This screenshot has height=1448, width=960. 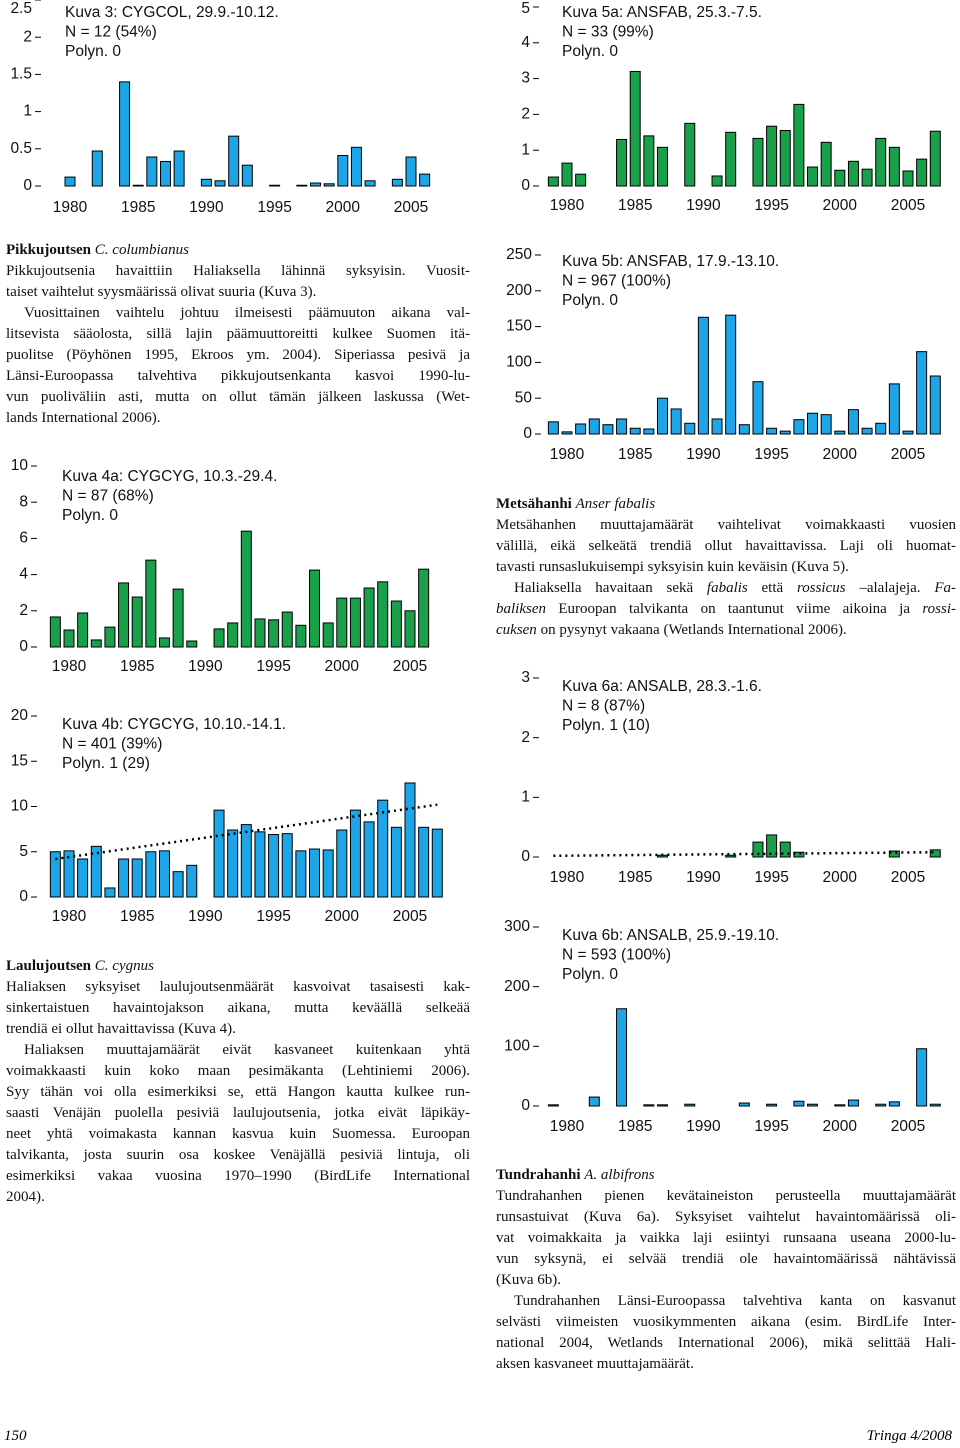 What do you see at coordinates (521, 609) in the screenshot?
I see `text-span: baliksen` at bounding box center [521, 609].